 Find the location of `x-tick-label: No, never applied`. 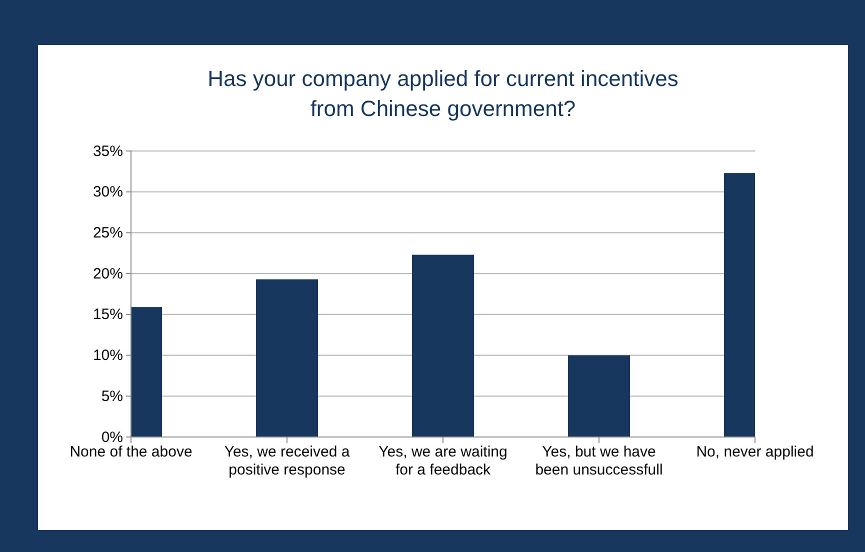

x-tick-label: No, never applied is located at coordinates (755, 452).